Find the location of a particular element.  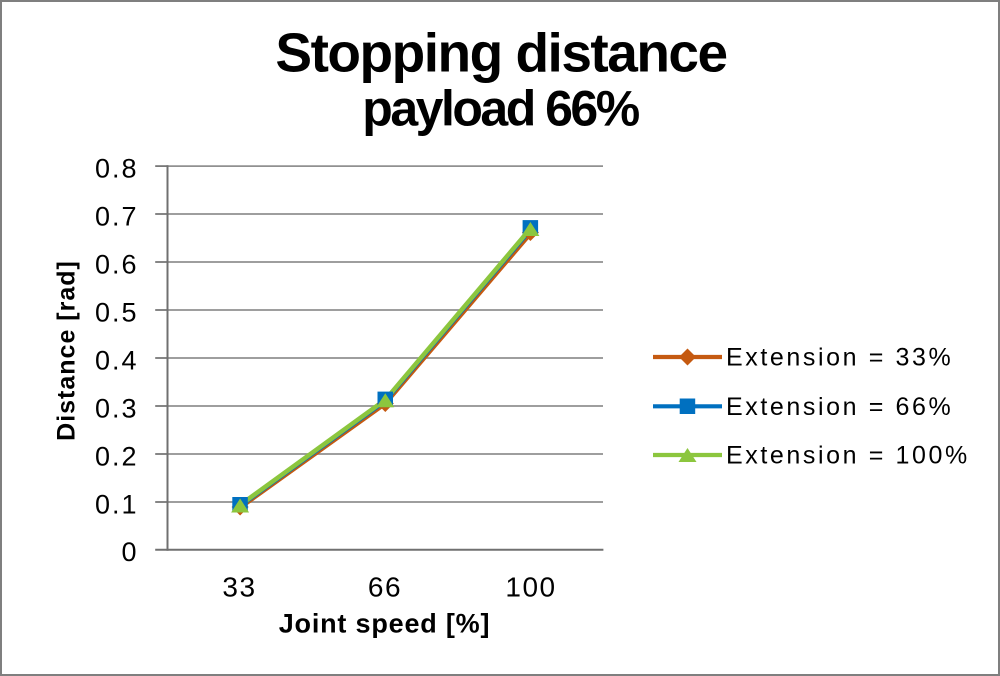

svg-text: 0 is located at coordinates (129, 552).